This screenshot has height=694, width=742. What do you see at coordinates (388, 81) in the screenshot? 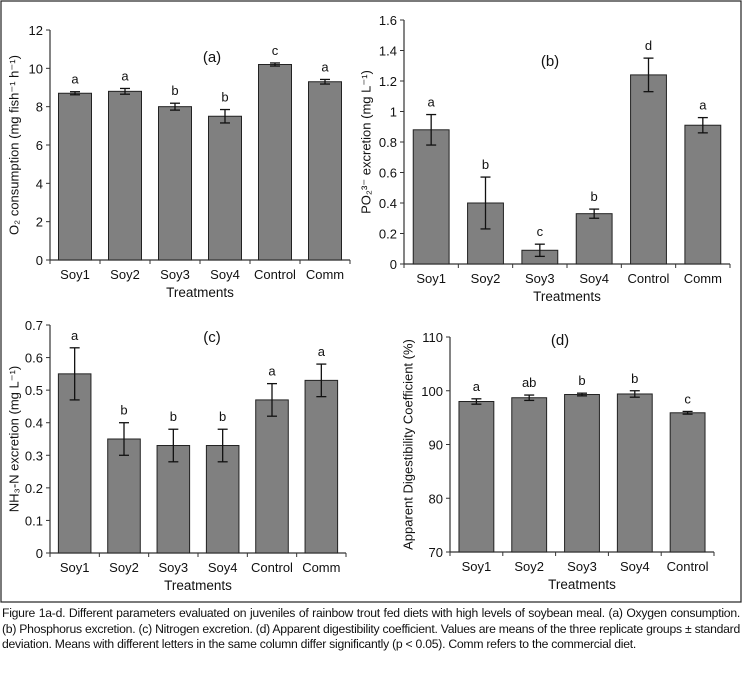
I see `y-tick-label: 1.2` at bounding box center [388, 81].